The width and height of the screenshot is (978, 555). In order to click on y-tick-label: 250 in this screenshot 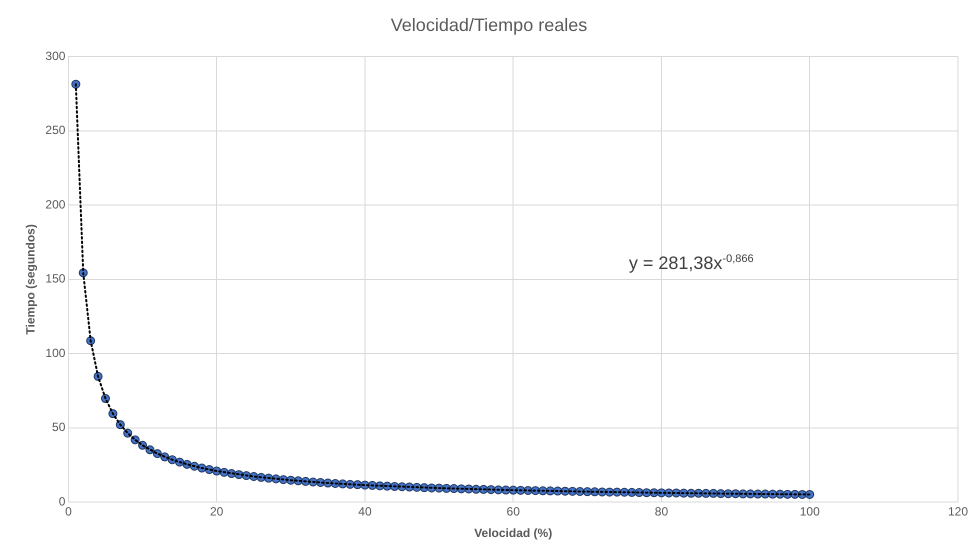, I will do `click(55, 130)`.